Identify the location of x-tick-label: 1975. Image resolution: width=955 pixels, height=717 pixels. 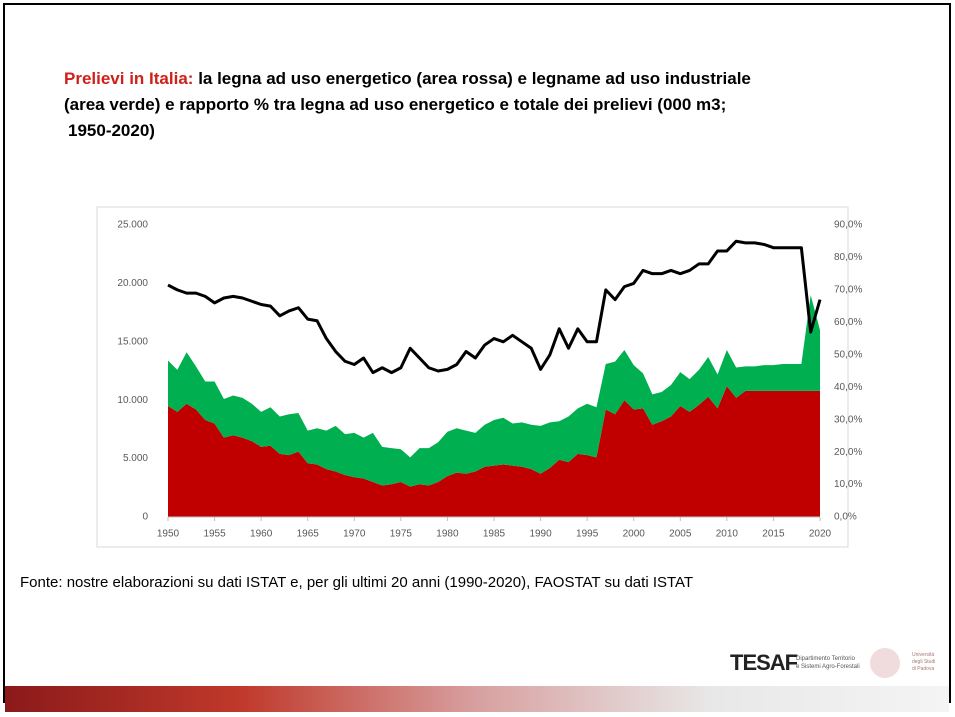
(401, 534).